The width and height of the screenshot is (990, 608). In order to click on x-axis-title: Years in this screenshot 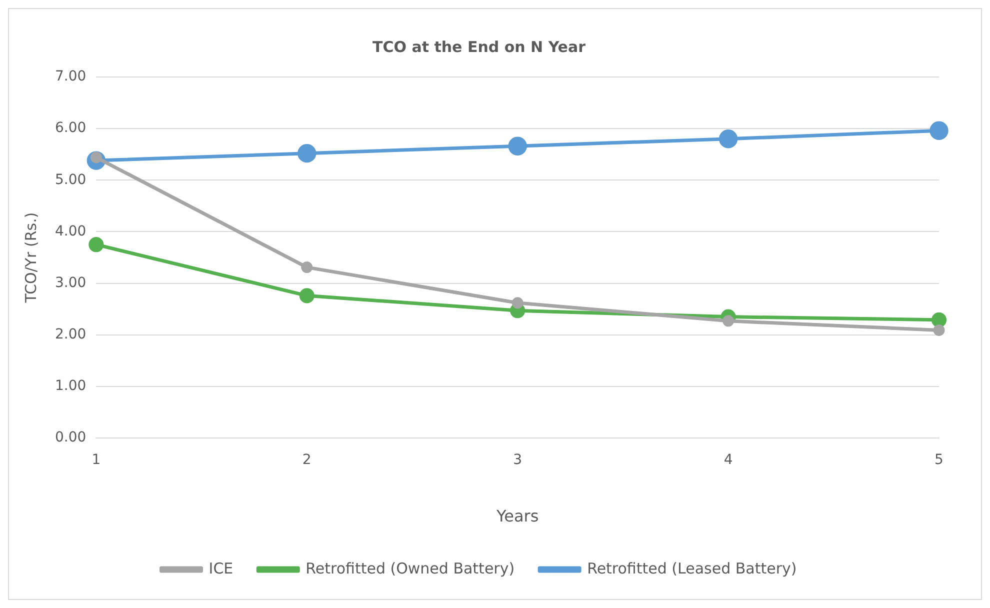, I will do `click(517, 516)`.